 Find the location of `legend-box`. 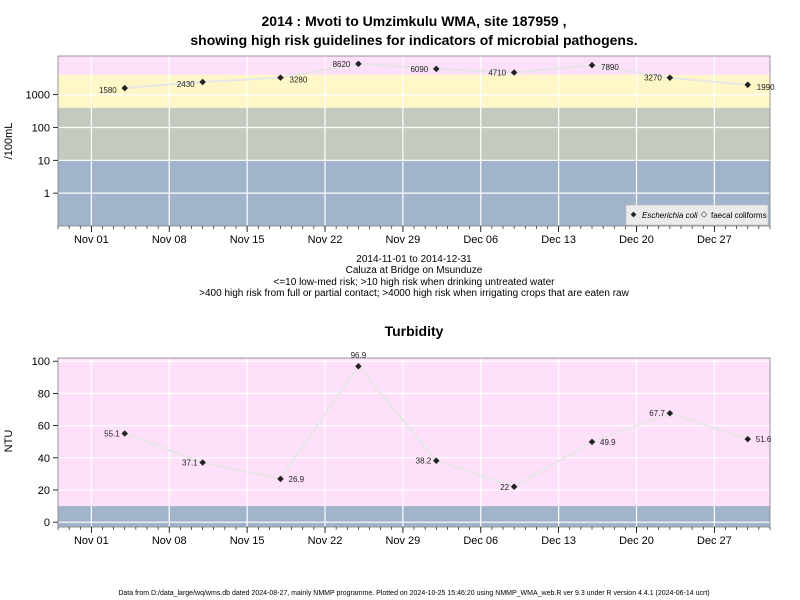

legend-box is located at coordinates (697, 215).